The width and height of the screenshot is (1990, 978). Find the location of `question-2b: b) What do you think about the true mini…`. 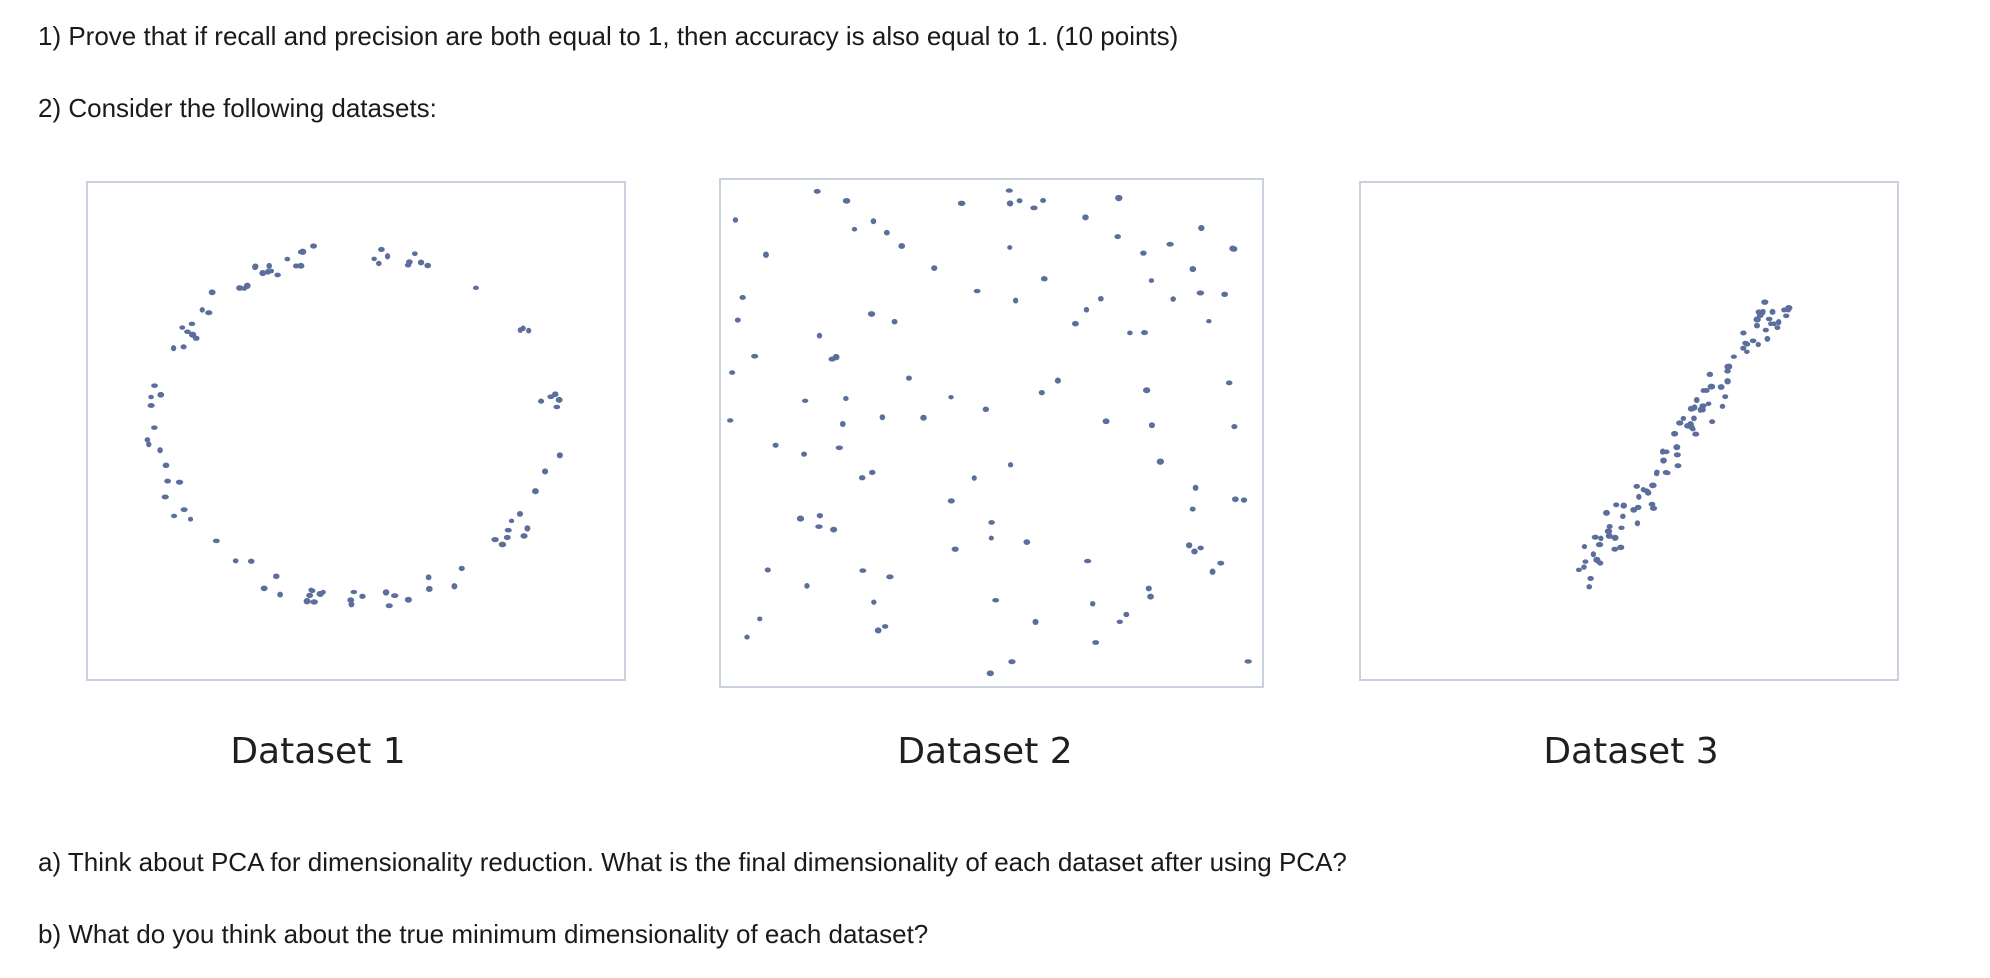

question-2b: b) What do you think about the true mini… is located at coordinates (483, 934).